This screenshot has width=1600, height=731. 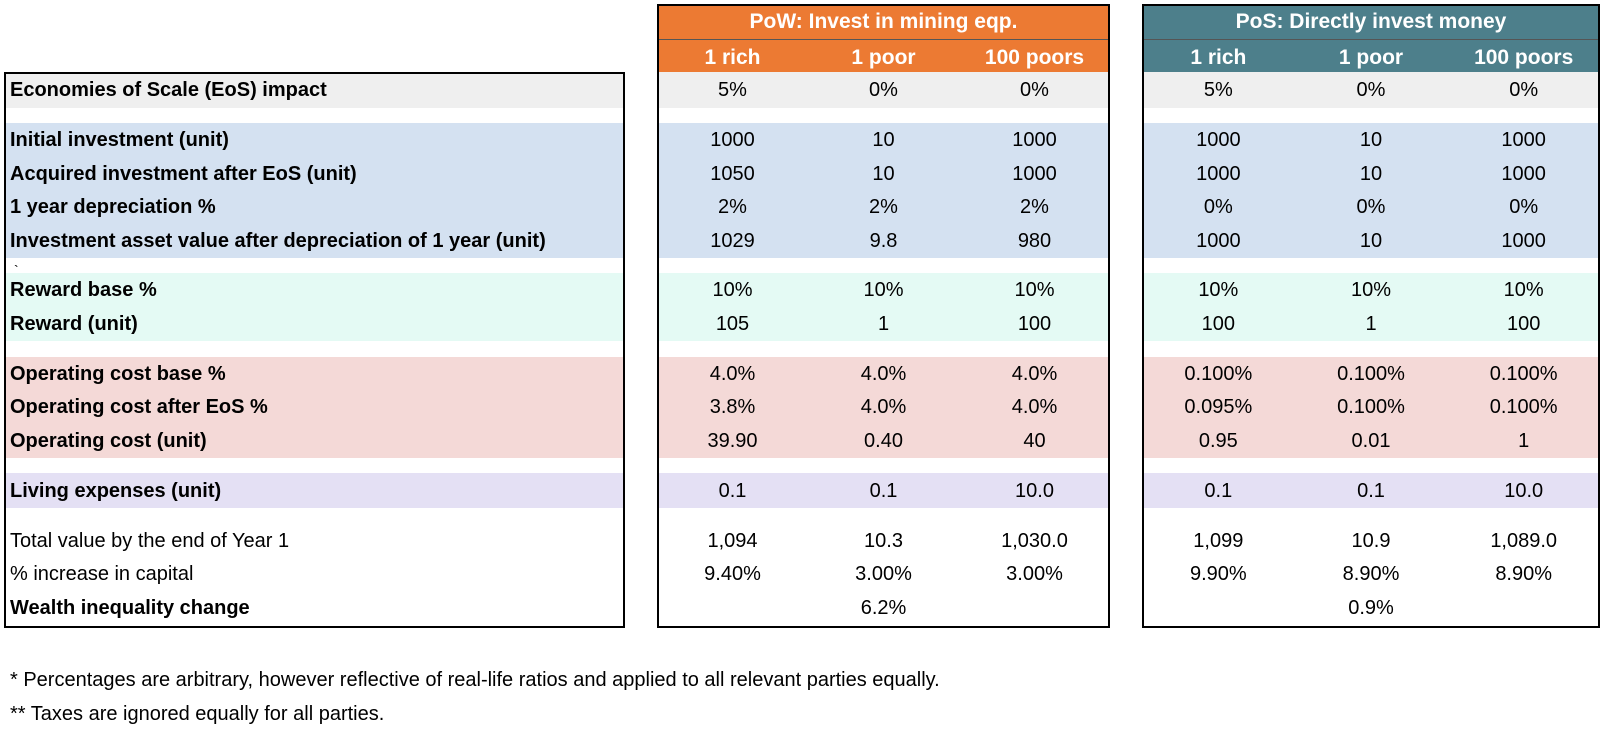 I want to click on pow-band-living, so click(x=883, y=490).